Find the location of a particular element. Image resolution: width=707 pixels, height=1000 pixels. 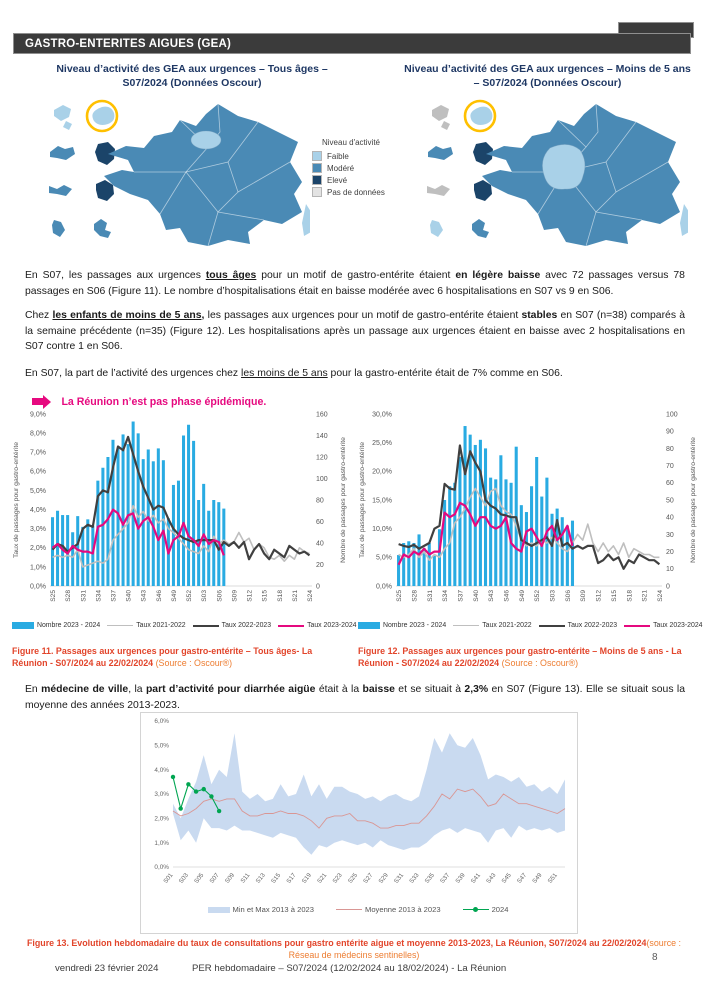

svg-text: 3,0% is located at coordinates (161, 794).